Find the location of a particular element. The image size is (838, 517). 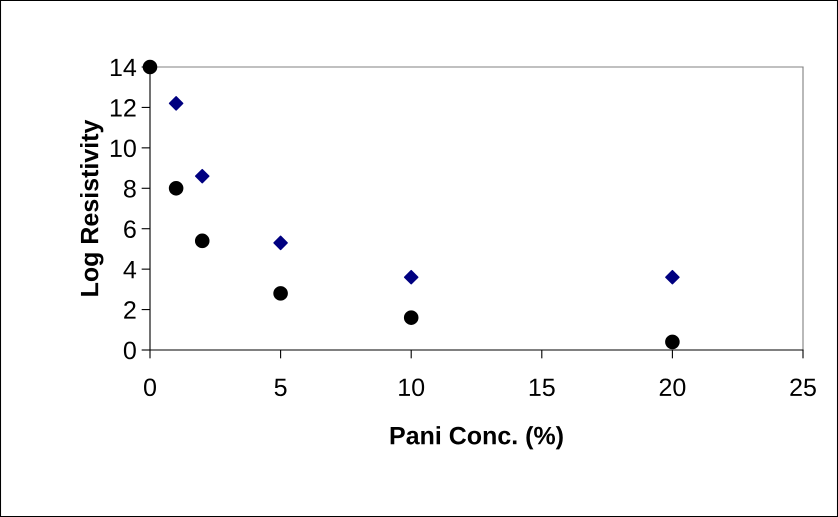

y-tick-label: 4 is located at coordinates (129, 269).